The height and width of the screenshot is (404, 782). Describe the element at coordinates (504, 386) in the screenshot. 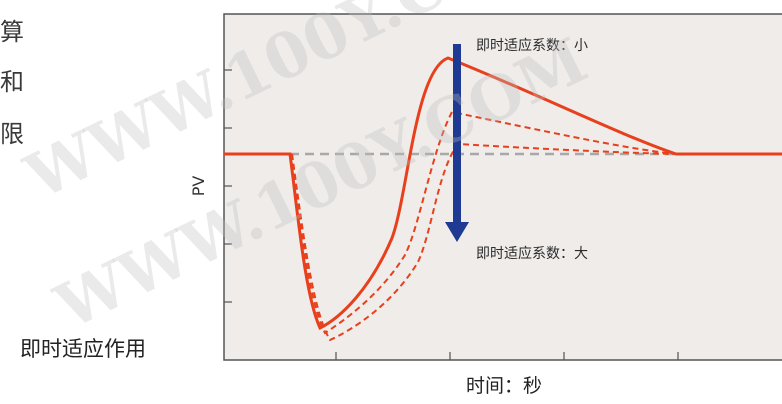

I see `x-axis-label: 时间：秒` at that location.